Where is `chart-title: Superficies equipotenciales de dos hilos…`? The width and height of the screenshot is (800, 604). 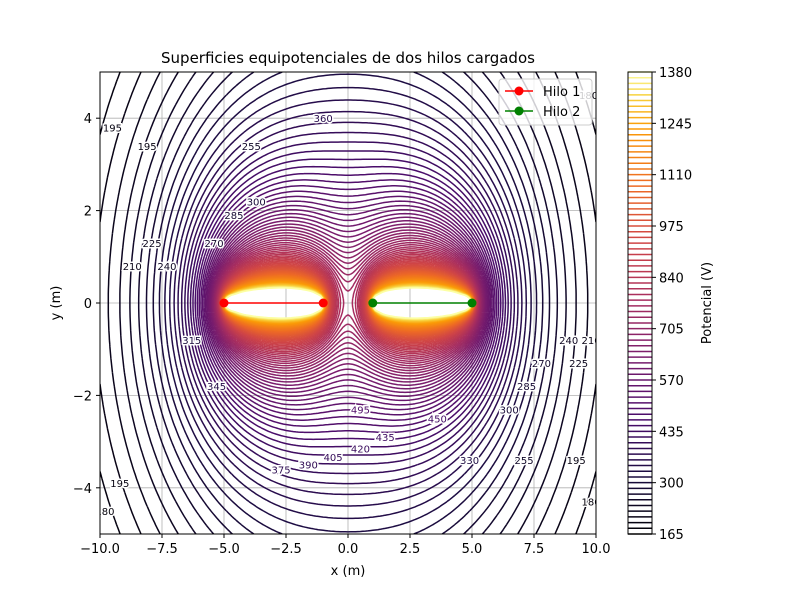 chart-title: Superficies equipotenciales de dos hilos… is located at coordinates (348, 58).